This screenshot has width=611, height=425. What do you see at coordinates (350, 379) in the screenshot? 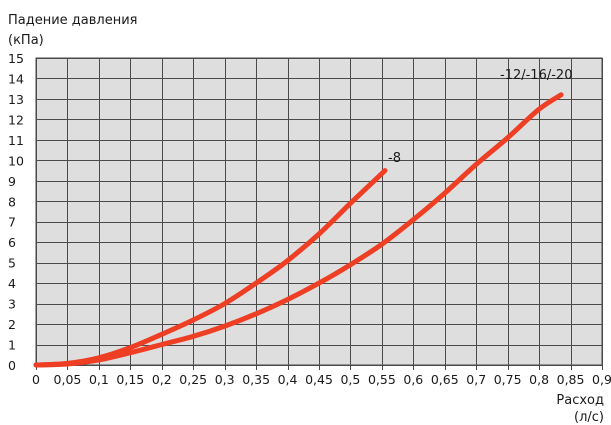
I see `x-tick-label: 0,5` at bounding box center [350, 379].